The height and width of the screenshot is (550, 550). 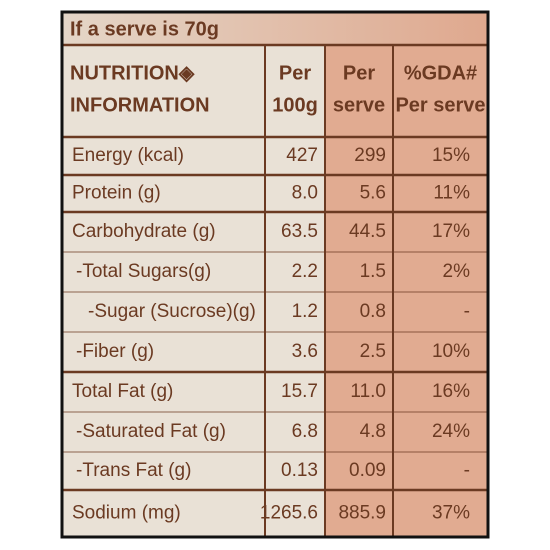 What do you see at coordinates (440, 73) in the screenshot?
I see `column-header: %GDA#` at bounding box center [440, 73].